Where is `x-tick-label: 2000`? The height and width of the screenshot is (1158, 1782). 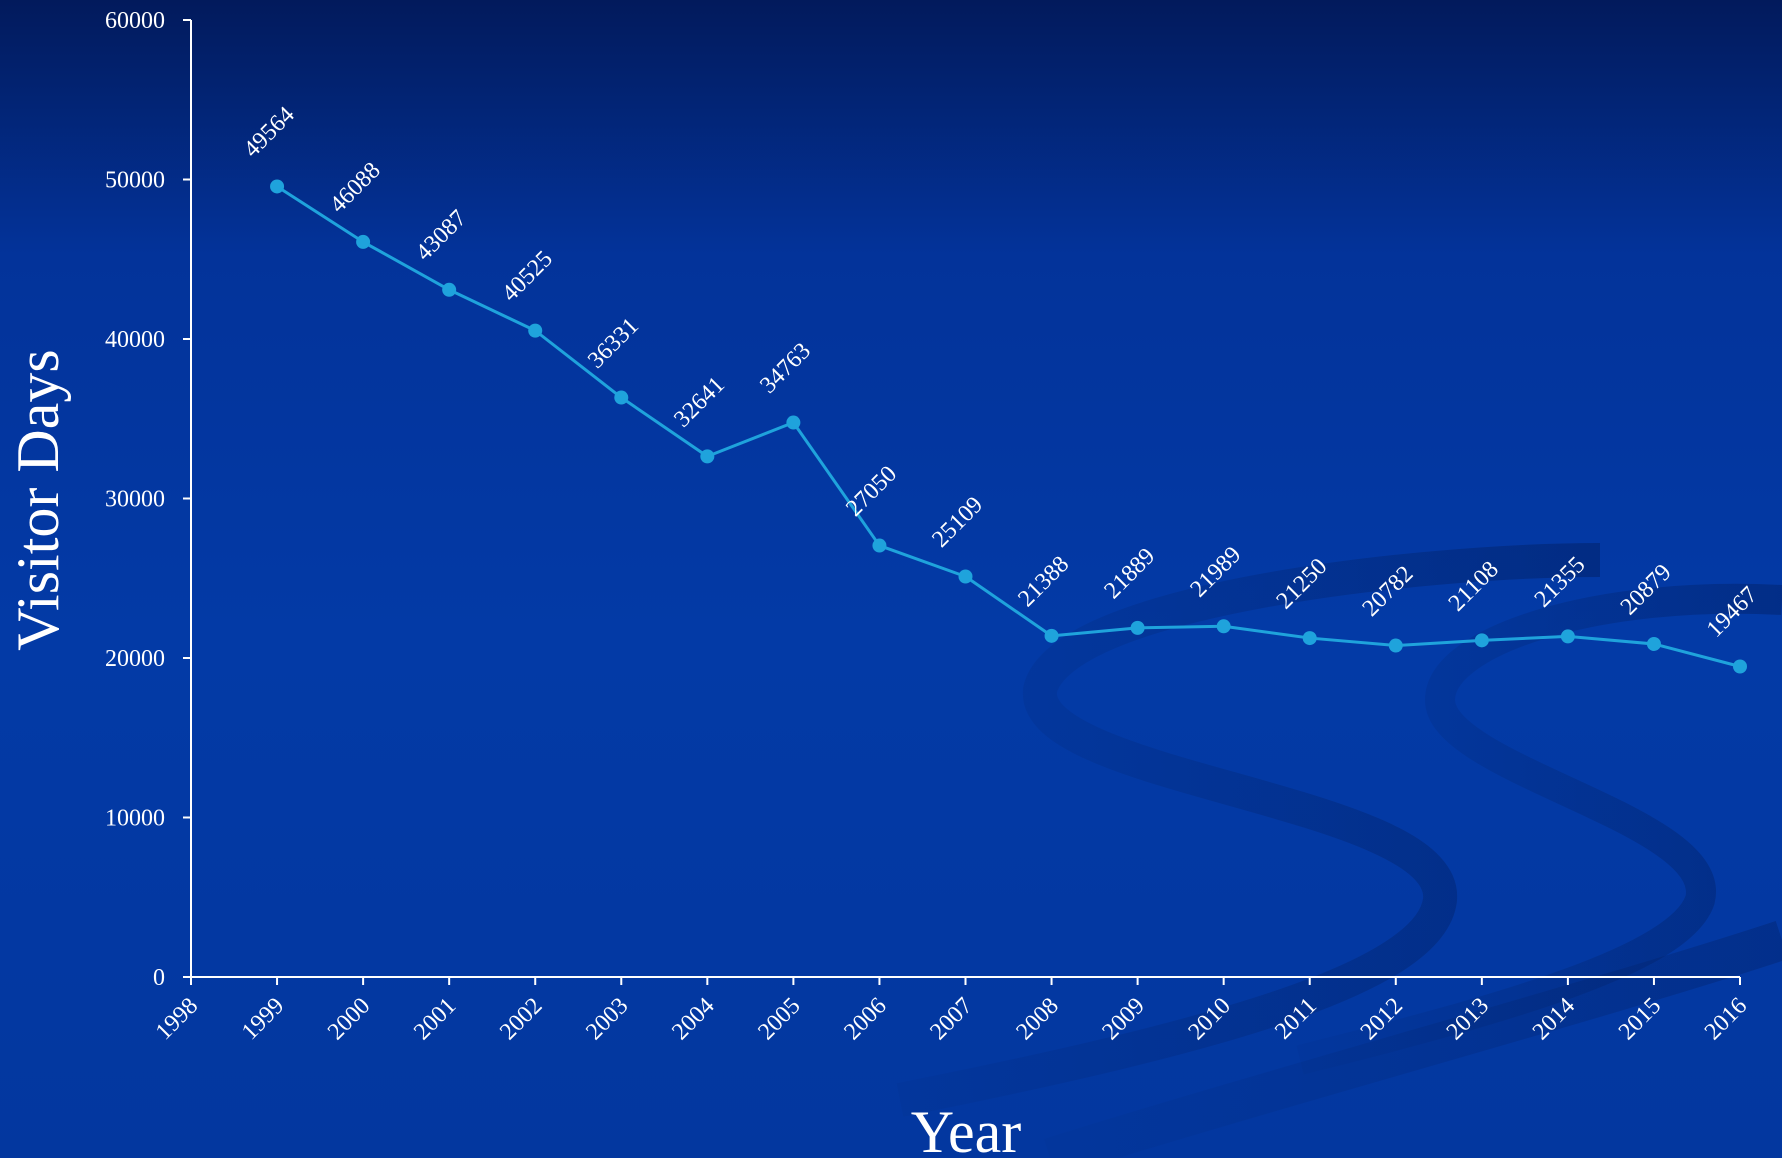 x-tick-label: 2000 is located at coordinates (349, 1019).